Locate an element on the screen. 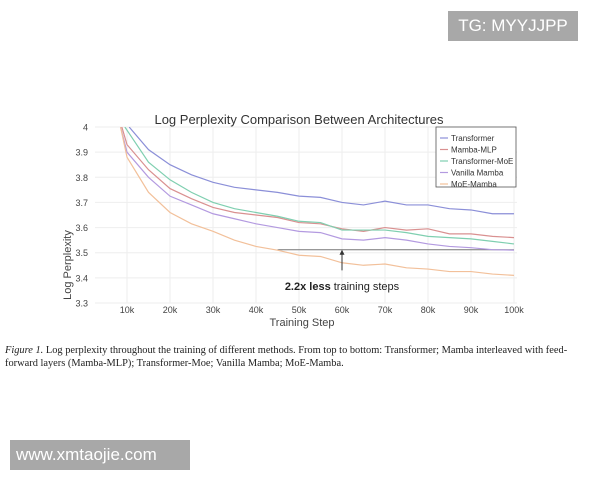 The height and width of the screenshot is (480, 600). x-tick-label: 70k is located at coordinates (385, 310).